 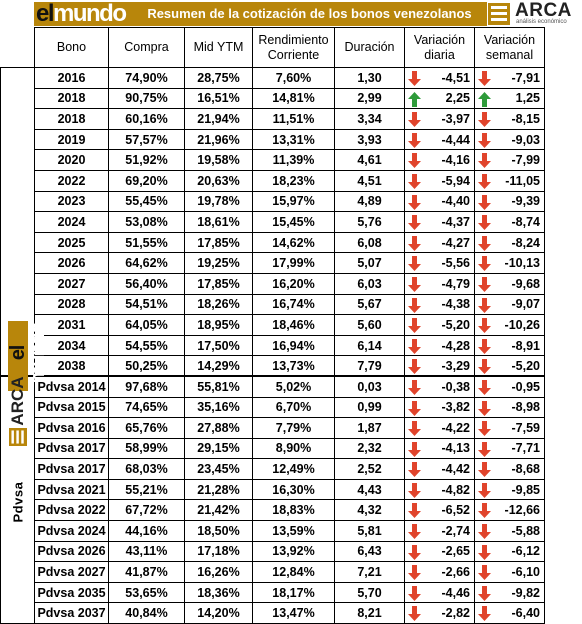 What do you see at coordinates (293, 47) in the screenshot?
I see `col-rendimiento: Rendimiento Corriente` at bounding box center [293, 47].